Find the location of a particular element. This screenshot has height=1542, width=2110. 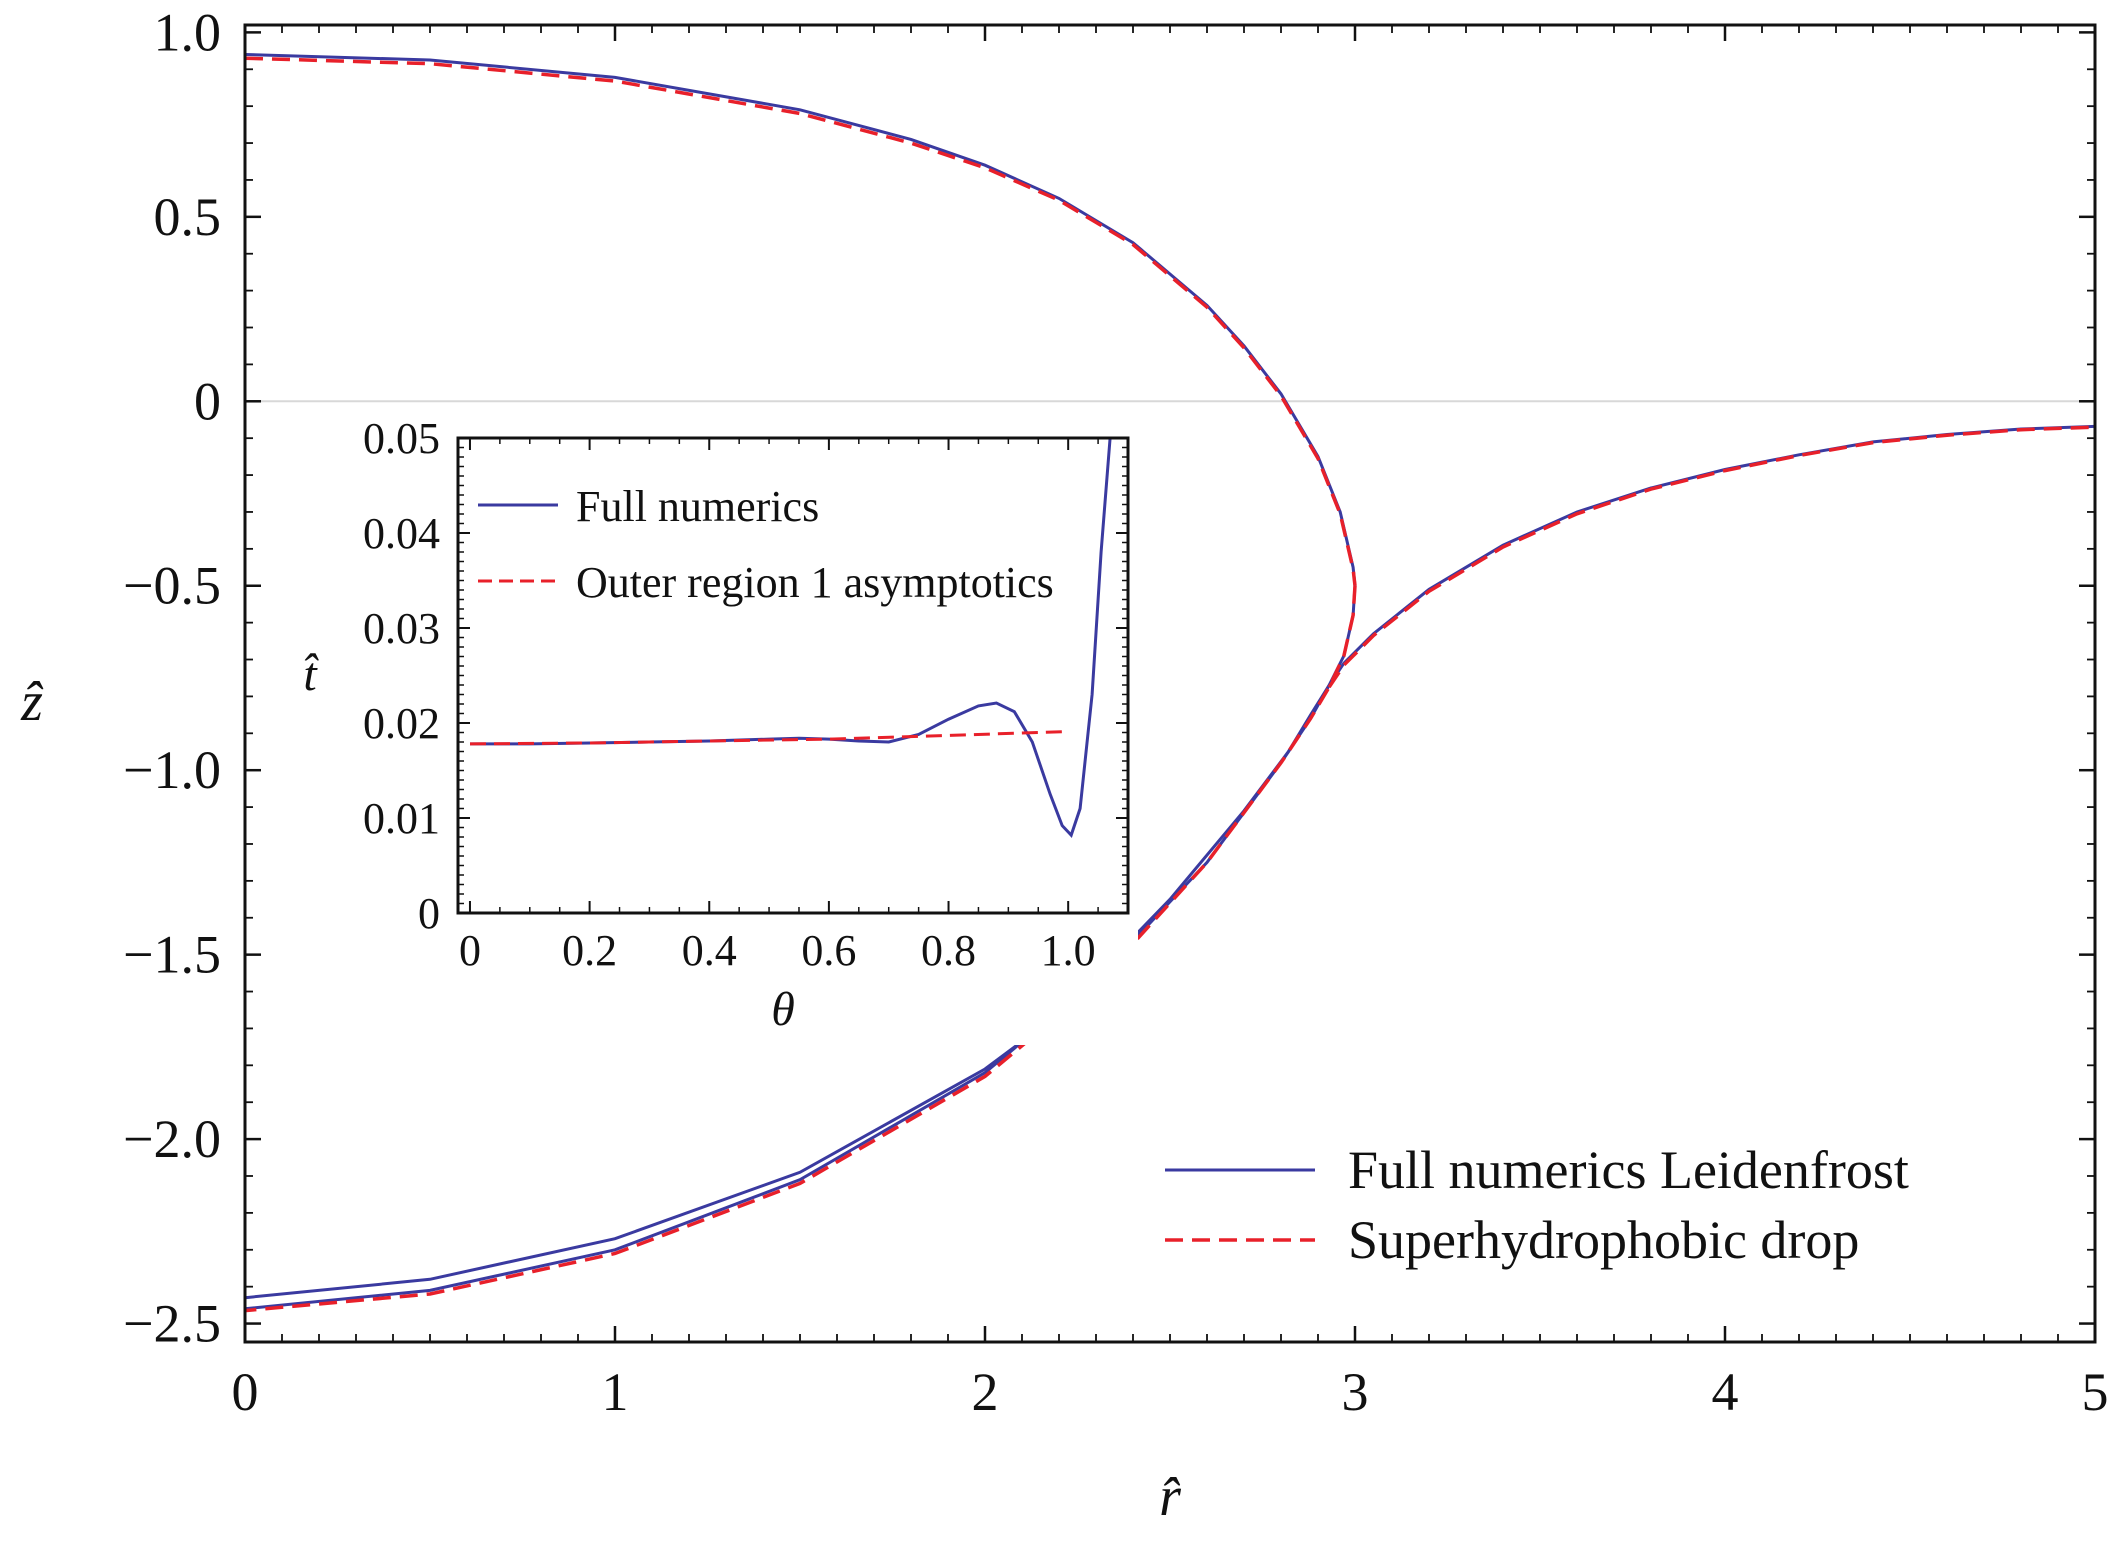

inset-ticks-group: 0 0.2 0.4 0.6 0.8 1.0 0 0.01 0.02 0.03 0.04 0.05 is located at coordinates (746, 694).